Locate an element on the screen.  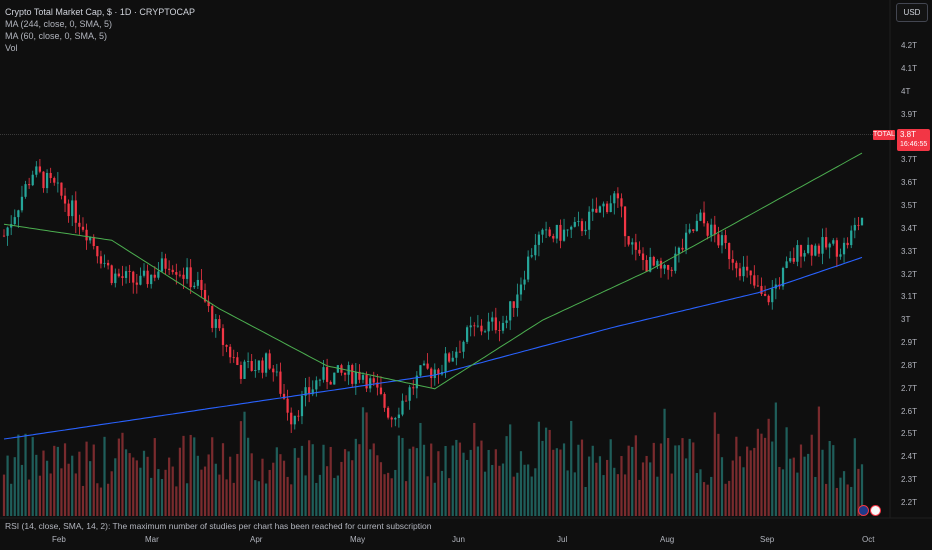
time-tick-label: May is located at coordinates (358, 539).